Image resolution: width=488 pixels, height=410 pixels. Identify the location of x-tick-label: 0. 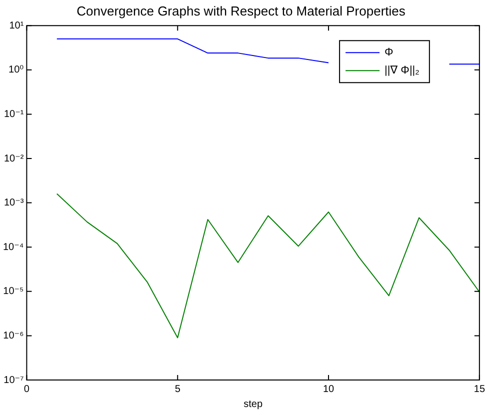
(27, 389).